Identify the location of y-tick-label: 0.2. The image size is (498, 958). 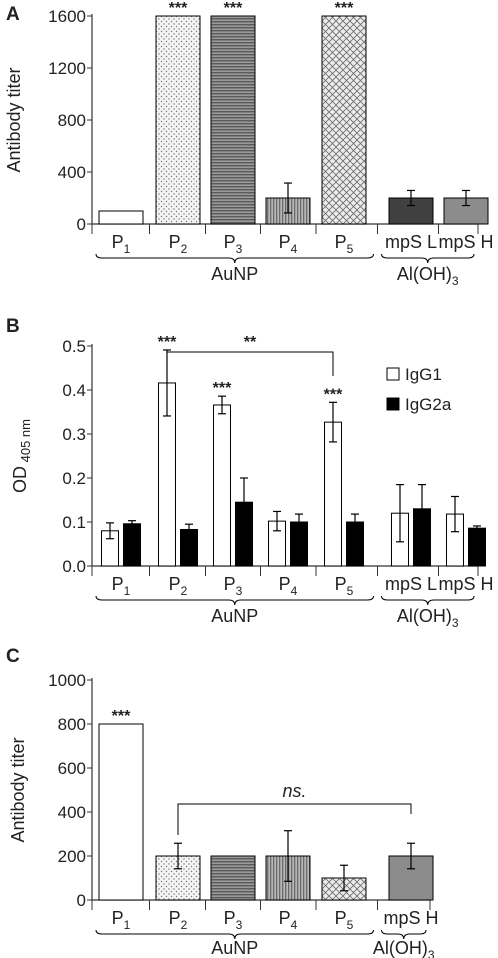
(74, 478).